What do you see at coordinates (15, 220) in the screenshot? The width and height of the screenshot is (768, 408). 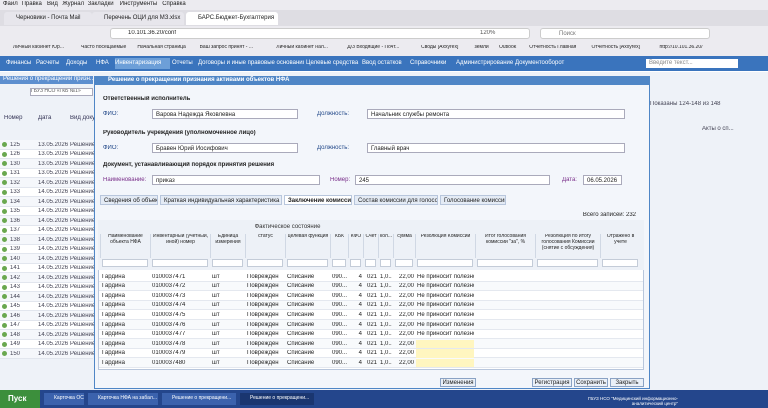 I see `list-cell: 136` at bounding box center [15, 220].